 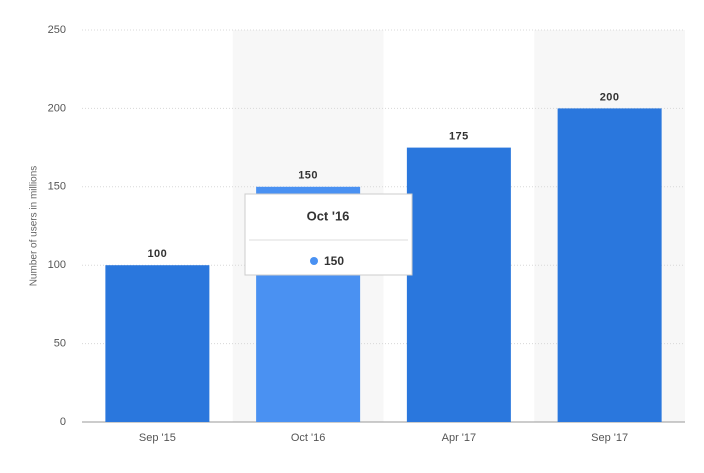 I want to click on tooltip-title: Oct '16, so click(x=328, y=215).